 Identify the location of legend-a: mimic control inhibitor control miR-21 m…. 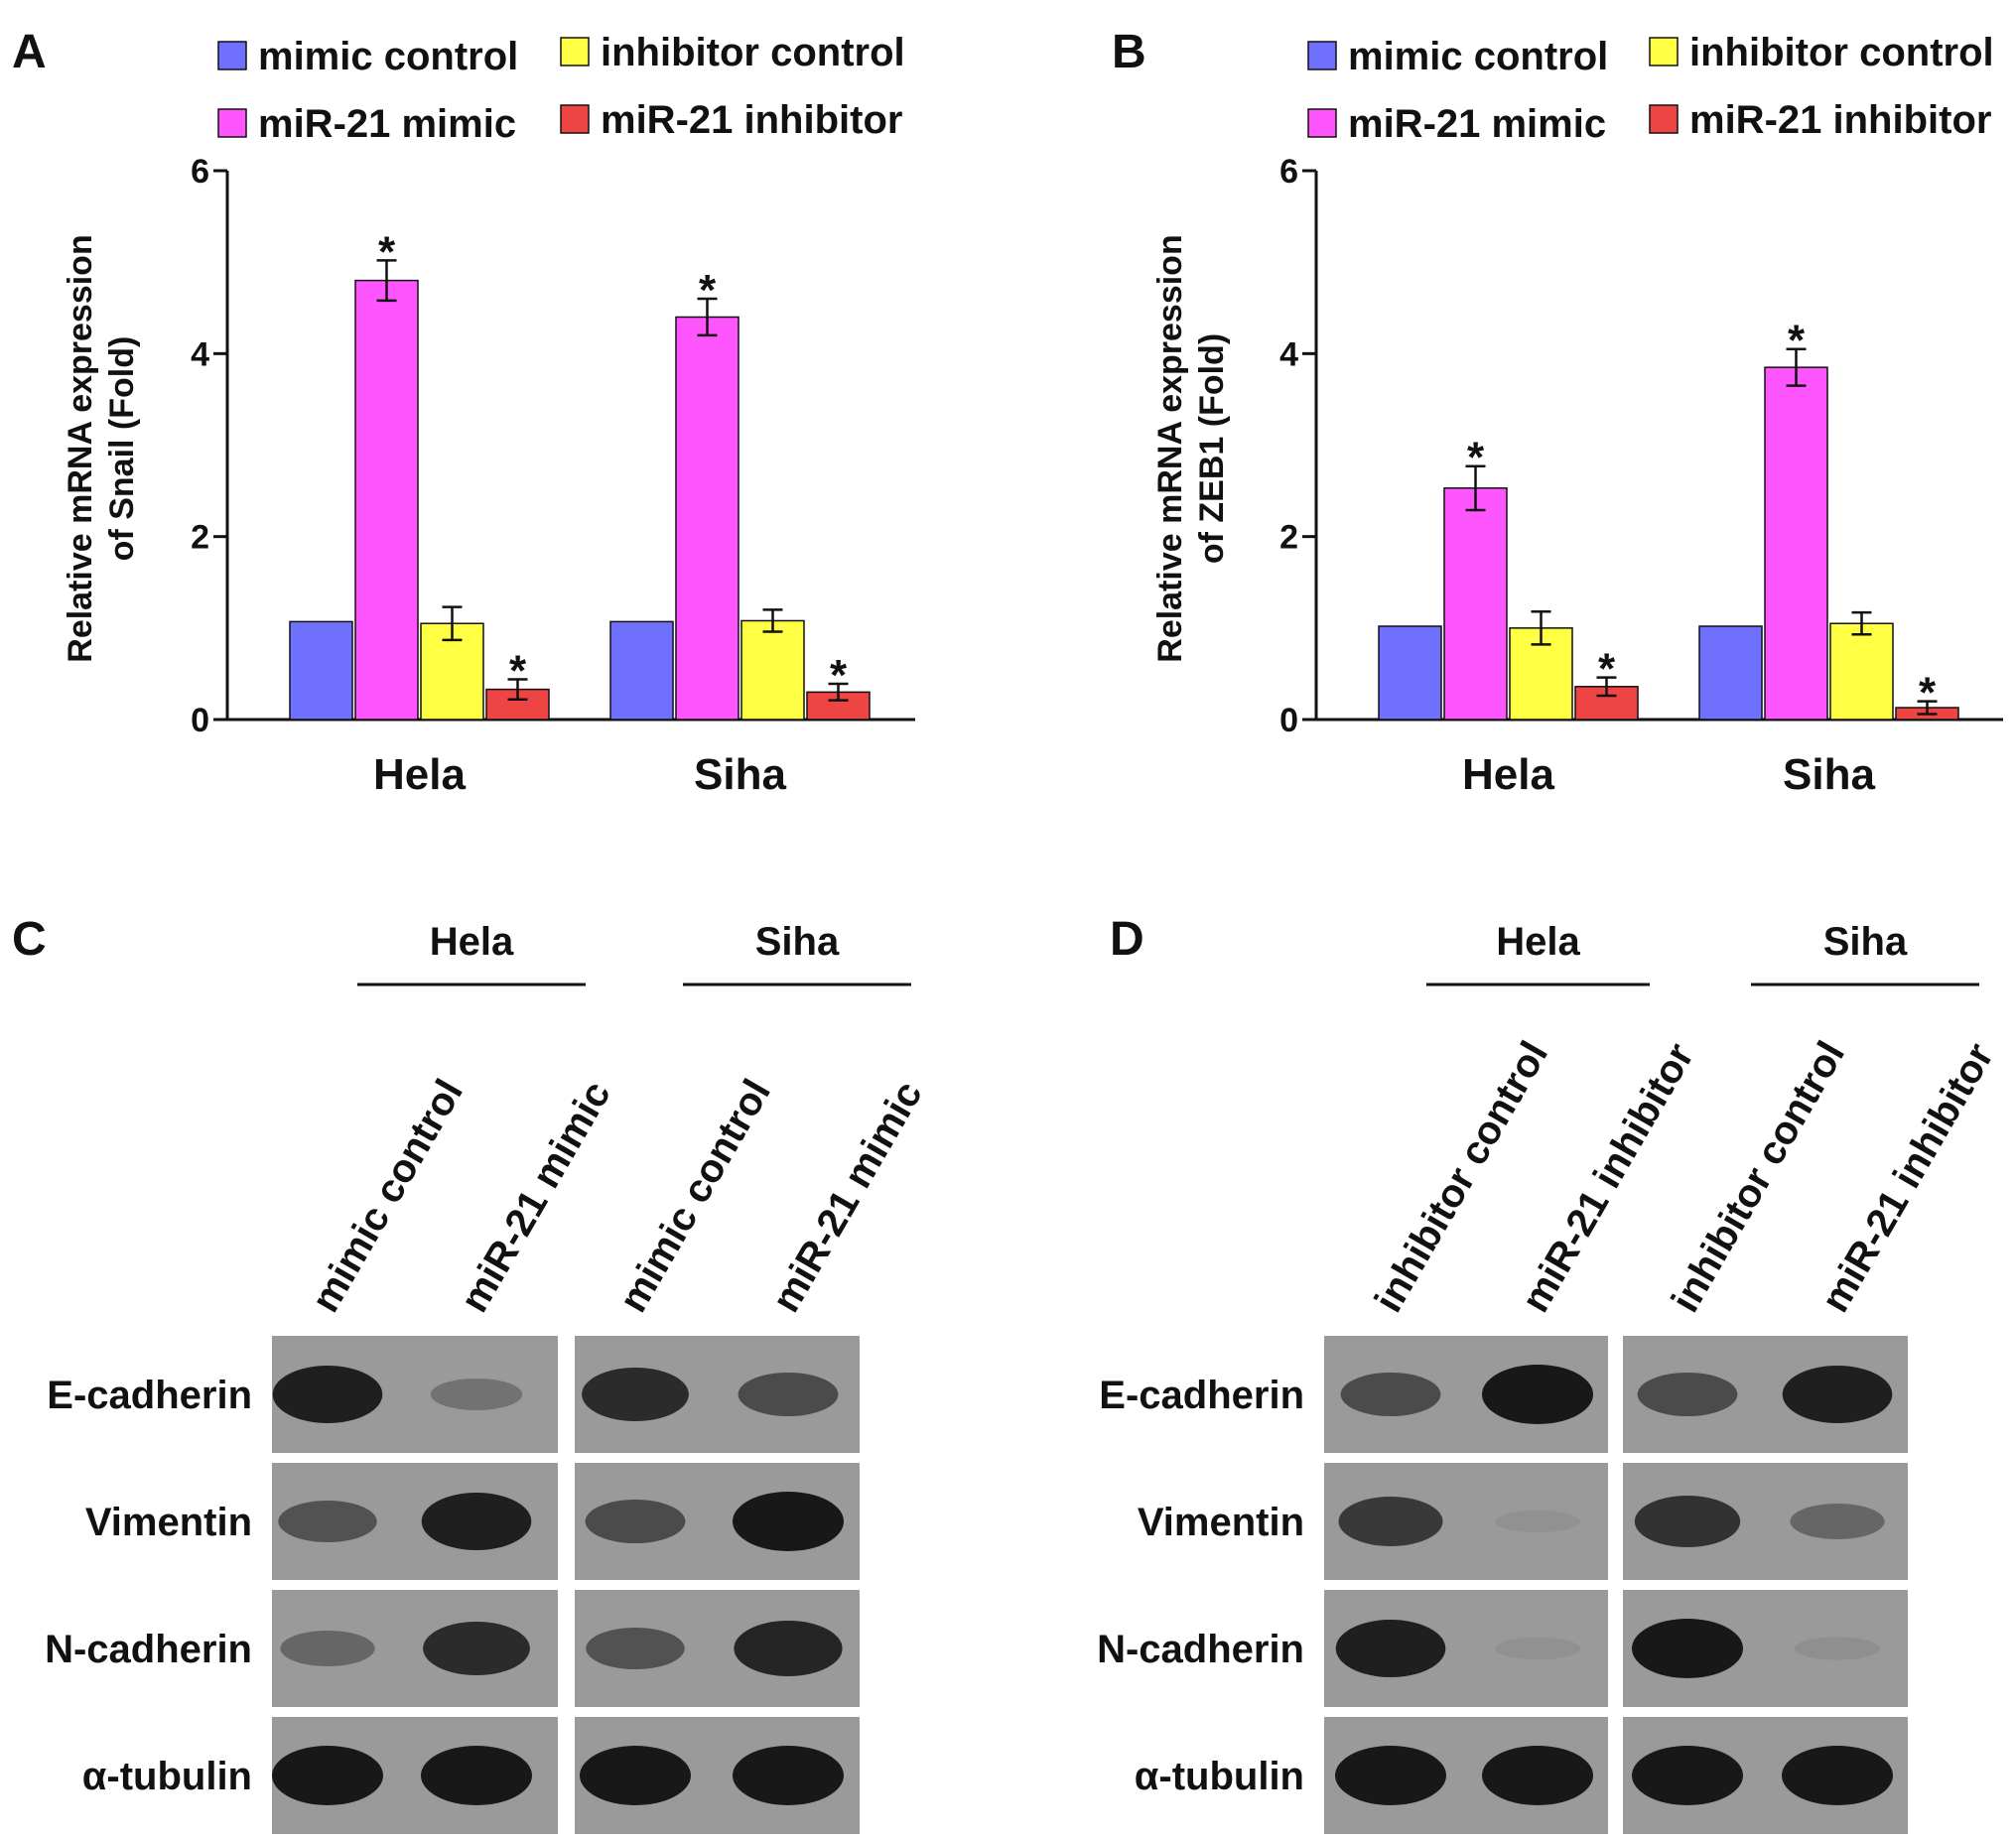
(561, 89).